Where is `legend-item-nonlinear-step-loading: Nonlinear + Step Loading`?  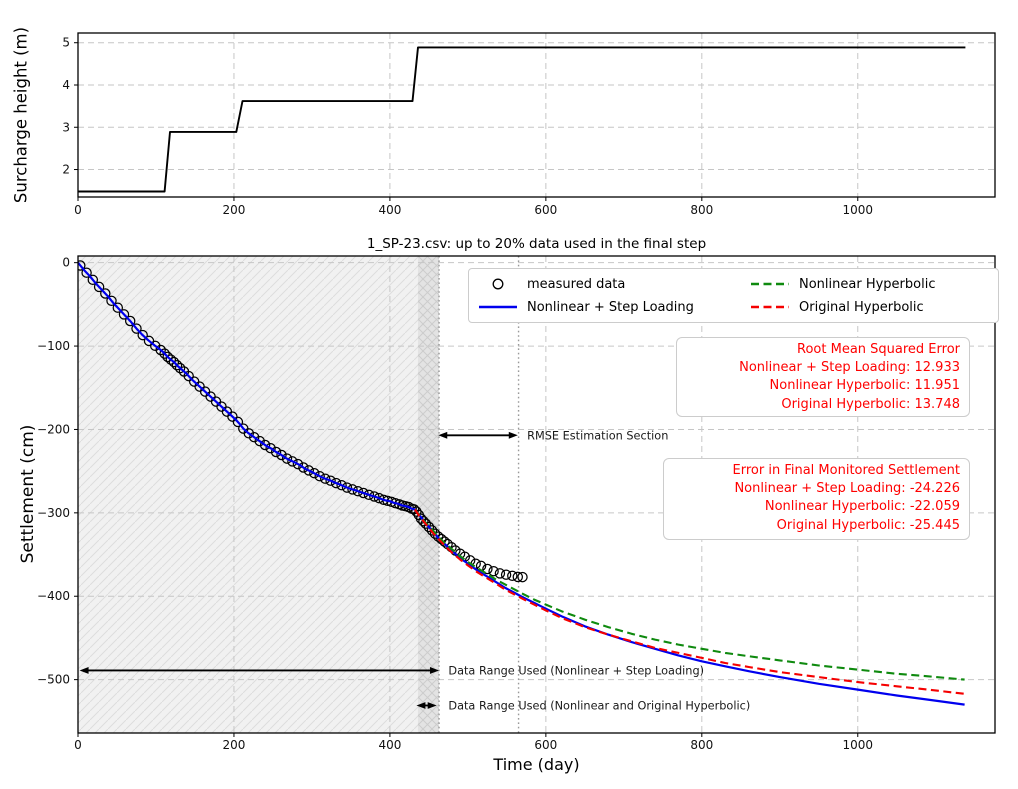 legend-item-nonlinear-step-loading: Nonlinear + Step Loading is located at coordinates (608, 307).